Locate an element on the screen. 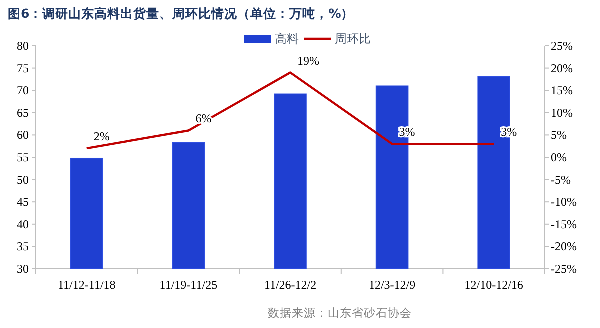 The image size is (600, 328). y2-tick-label: -25% is located at coordinates (564, 269).